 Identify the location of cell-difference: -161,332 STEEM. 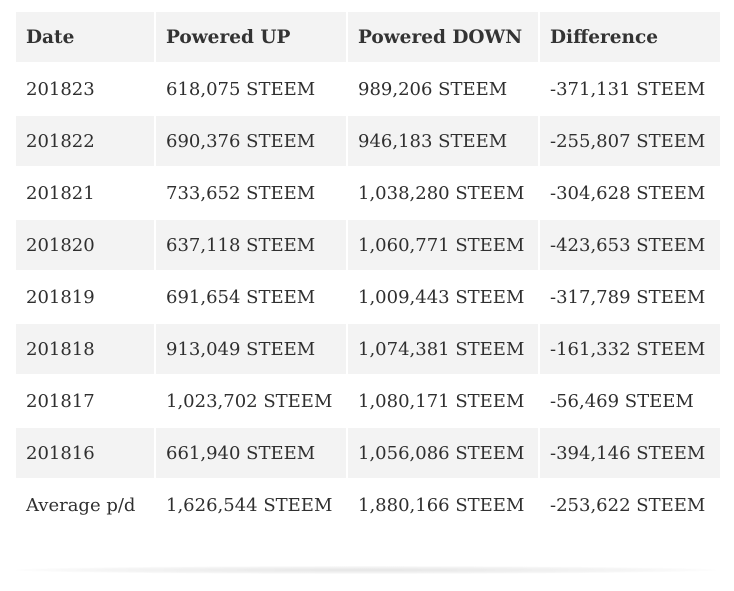
(630, 349).